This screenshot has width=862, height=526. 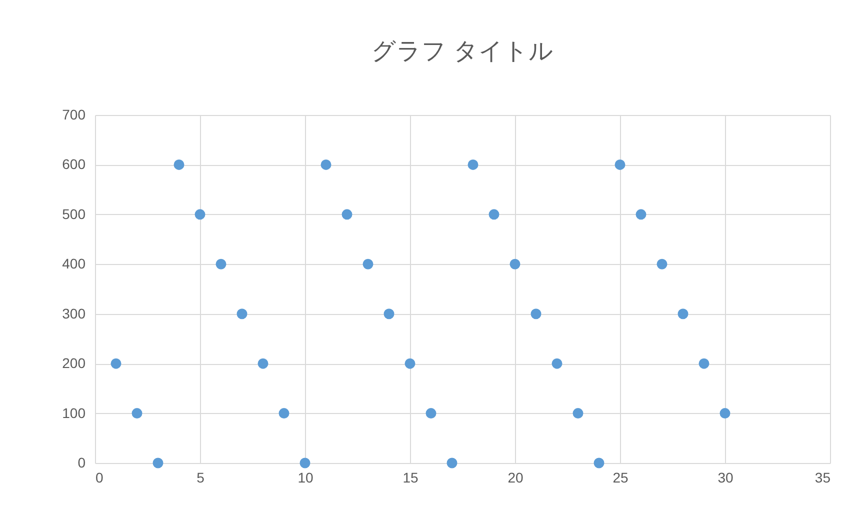 What do you see at coordinates (74, 214) in the screenshot?
I see `y-tick-label: 500` at bounding box center [74, 214].